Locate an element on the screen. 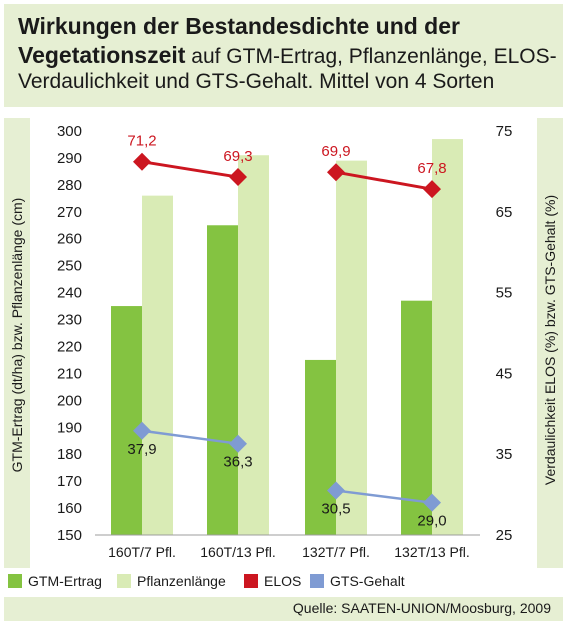 Image resolution: width=567 pixels, height=625 pixels. left-tick-label: 220 is located at coordinates (69, 346).